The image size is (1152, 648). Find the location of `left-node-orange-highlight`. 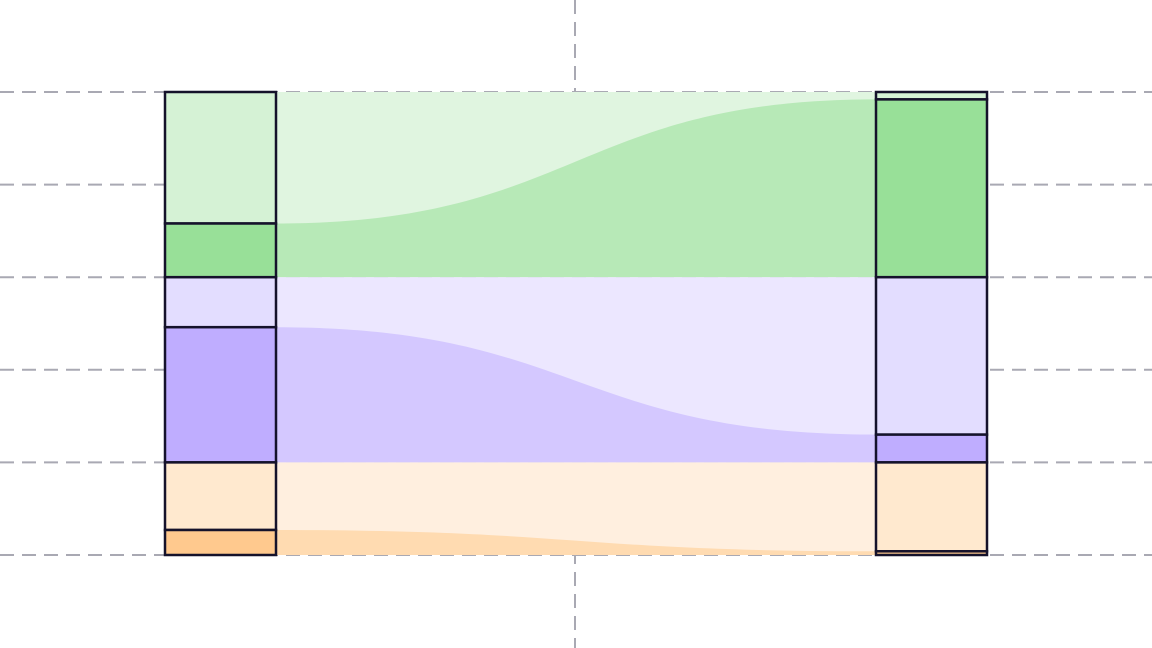

left-node-orange-highlight is located at coordinates (220, 542).